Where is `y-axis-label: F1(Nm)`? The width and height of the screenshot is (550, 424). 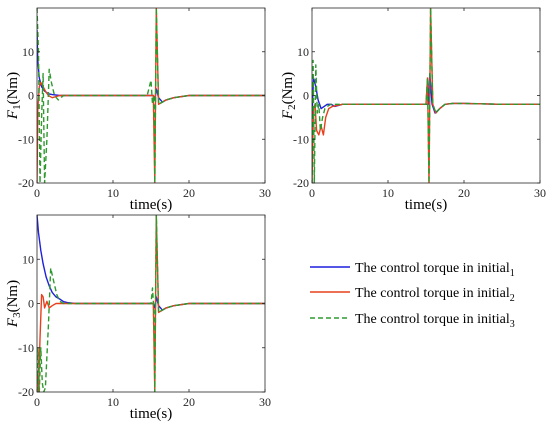
y-axis-label: F1(Nm) is located at coordinates (14, 96).